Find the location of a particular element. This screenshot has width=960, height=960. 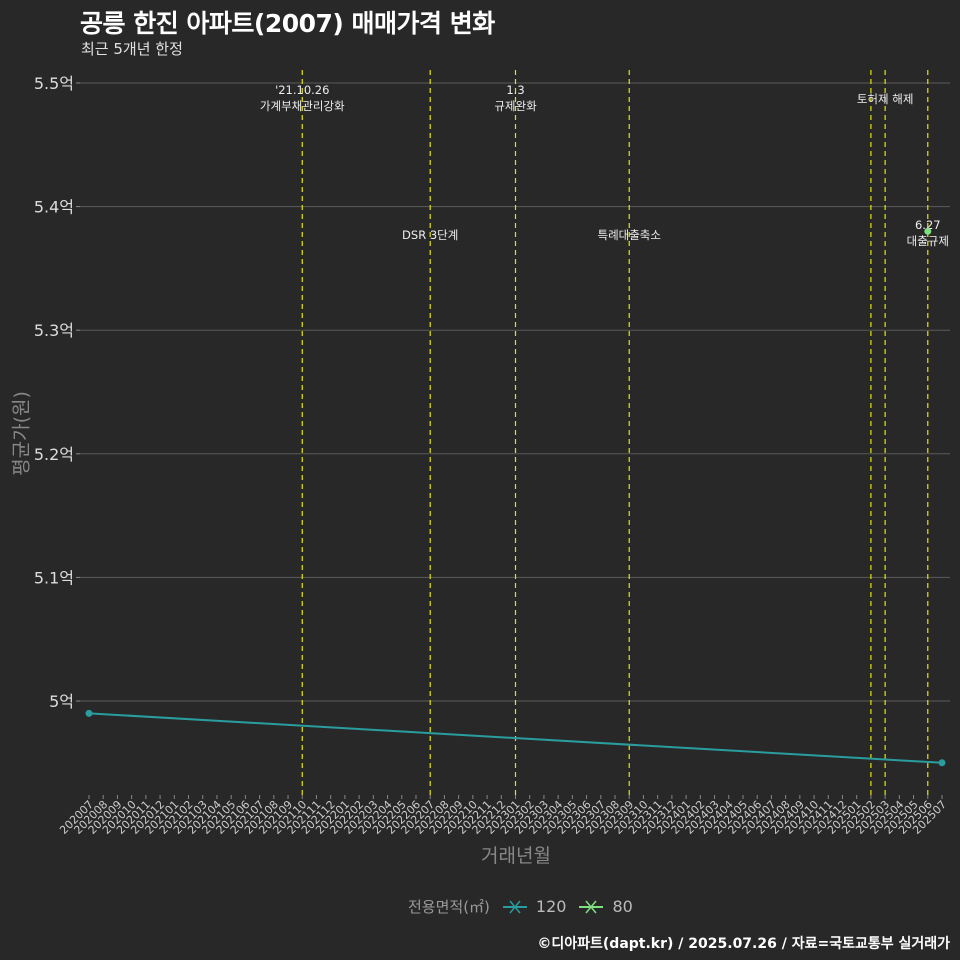

y-axis-label: 평균가(원) is located at coordinates (21, 433).